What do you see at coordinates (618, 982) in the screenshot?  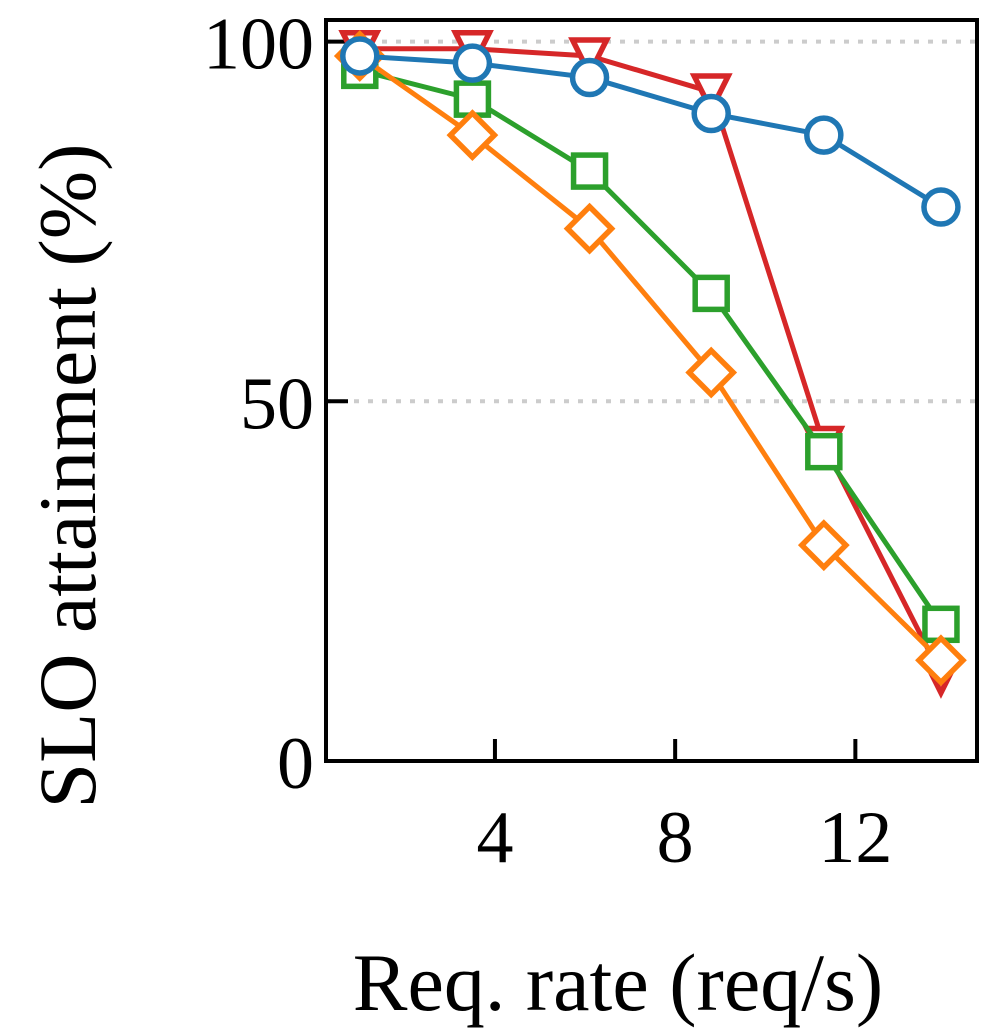 I see `x-axis-title: Req. rate (req/s)` at bounding box center [618, 982].